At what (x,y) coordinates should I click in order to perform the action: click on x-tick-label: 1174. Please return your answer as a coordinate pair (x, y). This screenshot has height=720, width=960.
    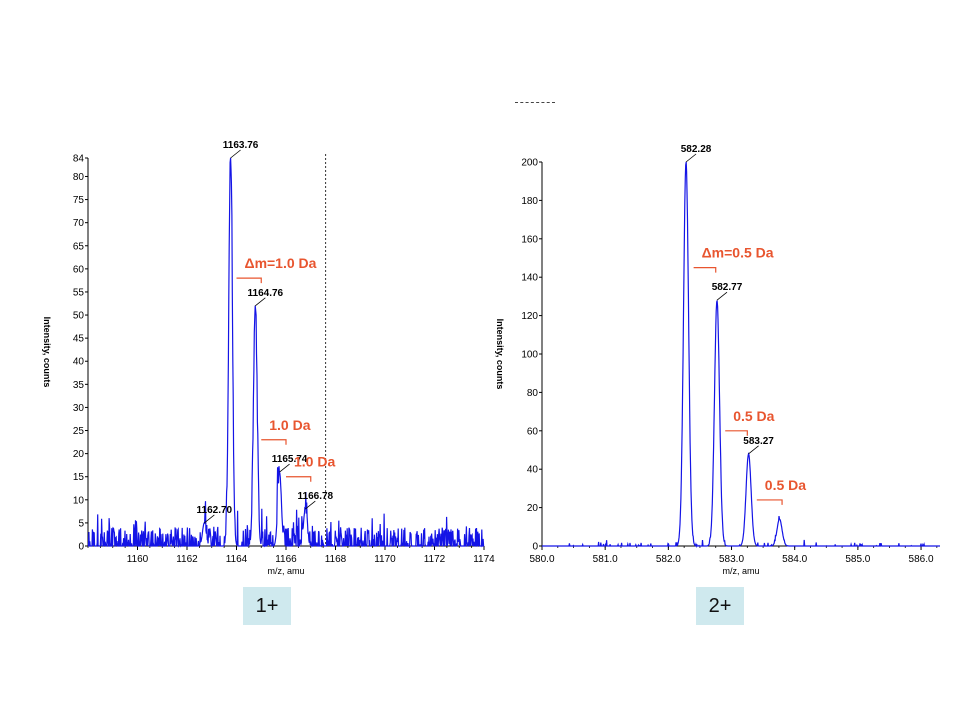
    Looking at the image, I should click on (484, 559).